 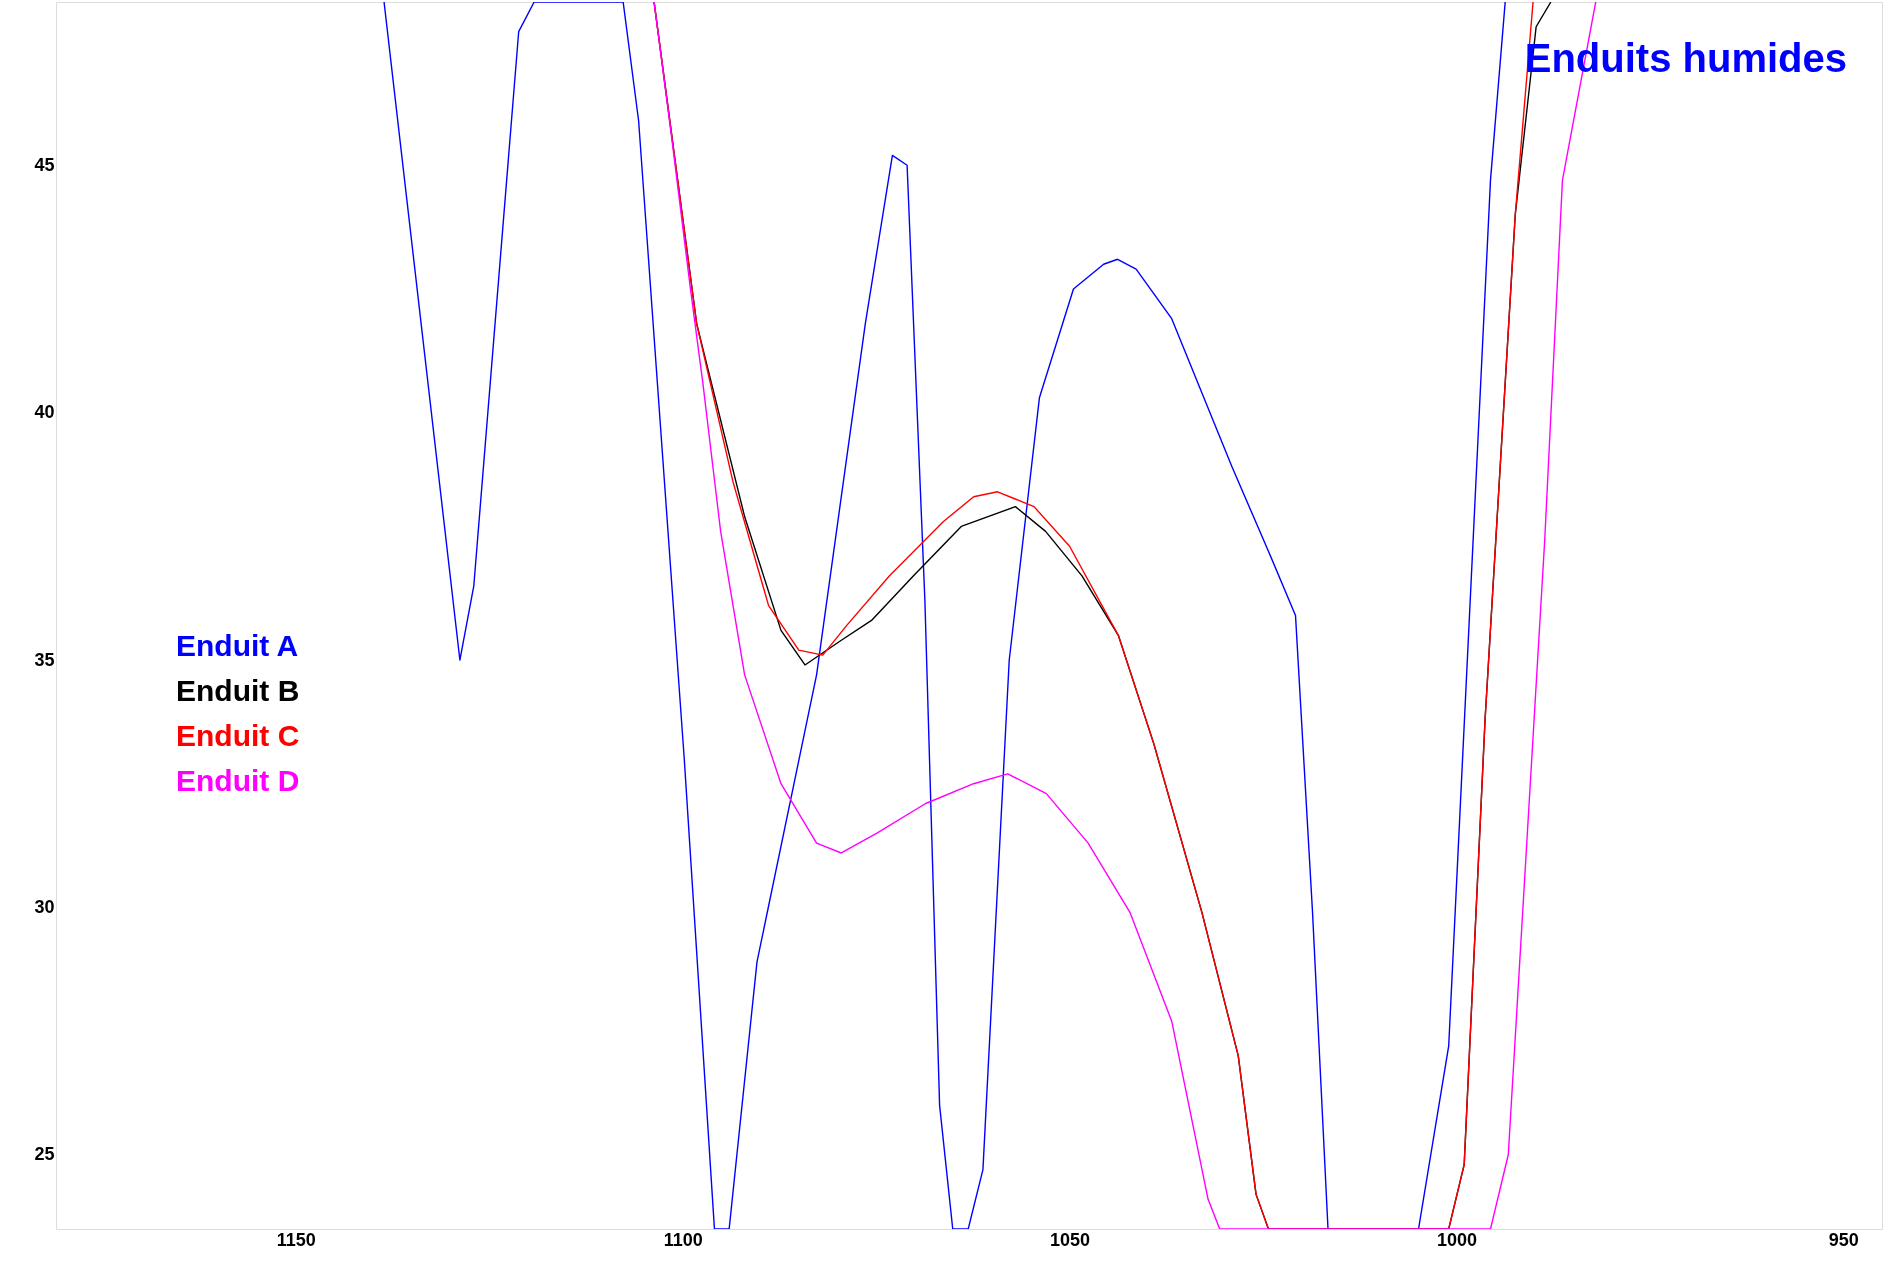 I want to click on x-tick-label: 1100, so click(x=683, y=1239).